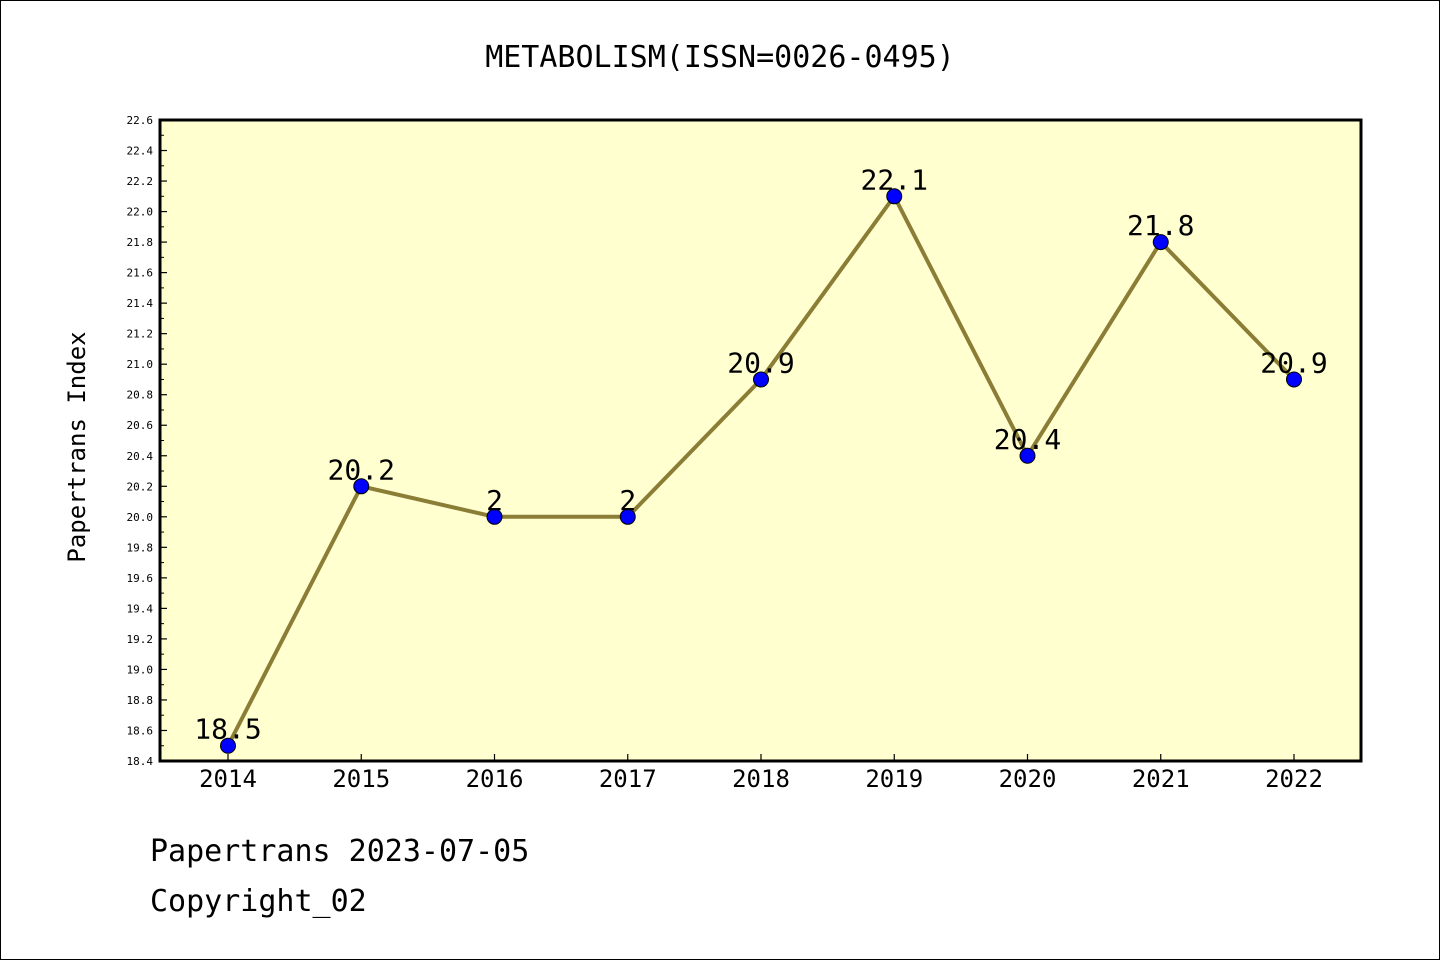  Describe the element at coordinates (140, 181) in the screenshot. I see `y-tick-label: 22.2` at that location.